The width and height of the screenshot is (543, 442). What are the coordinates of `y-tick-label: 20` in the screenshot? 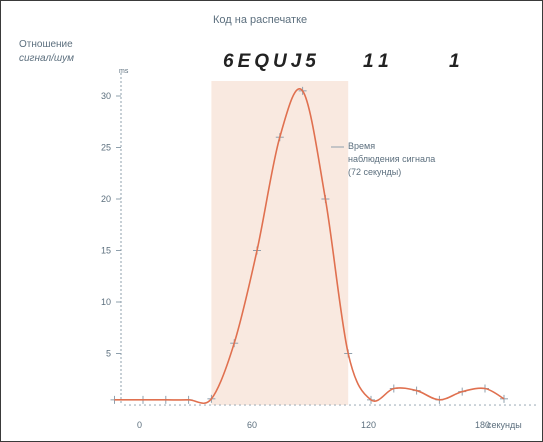 It's located at (106, 199).